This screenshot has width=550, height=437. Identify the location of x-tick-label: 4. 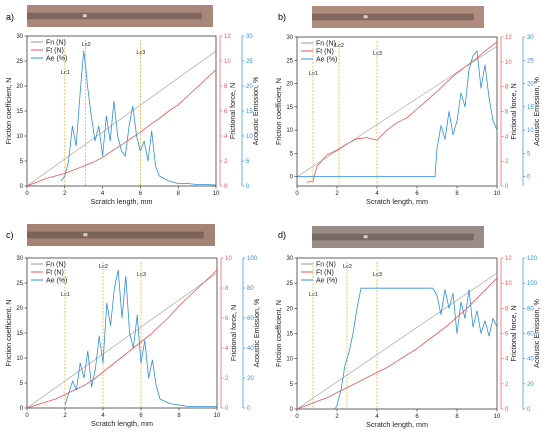
(103, 194).